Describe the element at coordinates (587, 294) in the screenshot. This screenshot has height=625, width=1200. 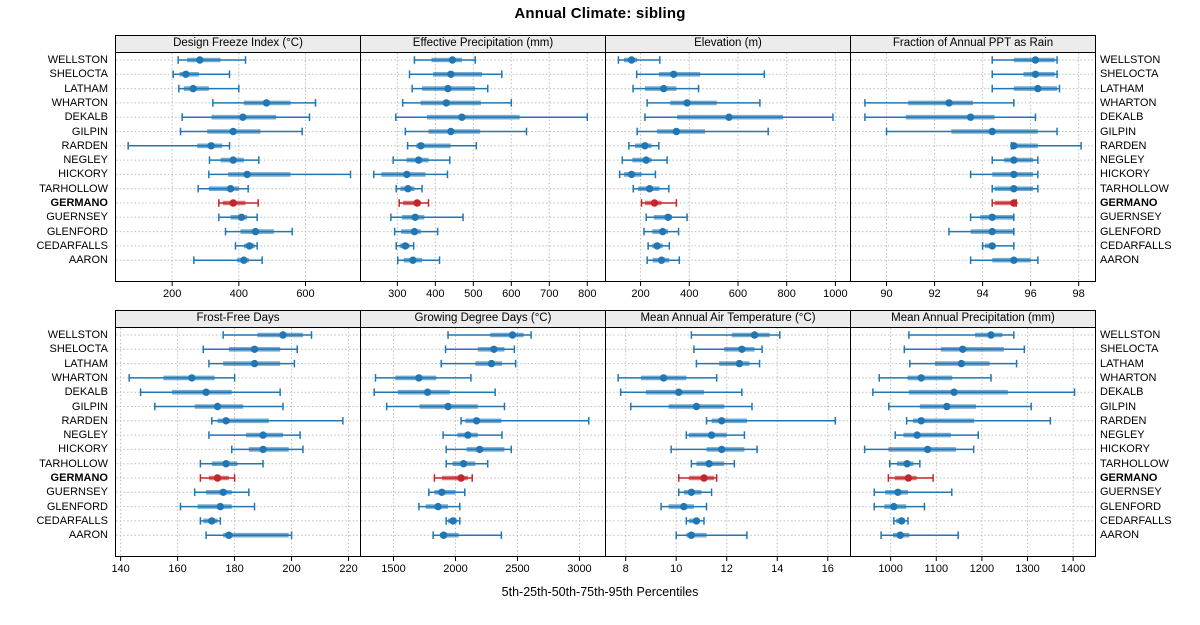
I see `tick-label: 800` at that location.